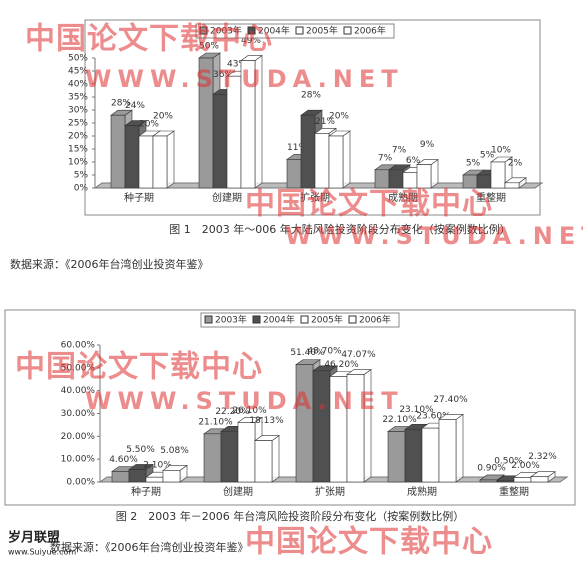 The height and width of the screenshot is (565, 583). What do you see at coordinates (78, 111) in the screenshot?
I see `y-tick-label: 30%` at bounding box center [78, 111].